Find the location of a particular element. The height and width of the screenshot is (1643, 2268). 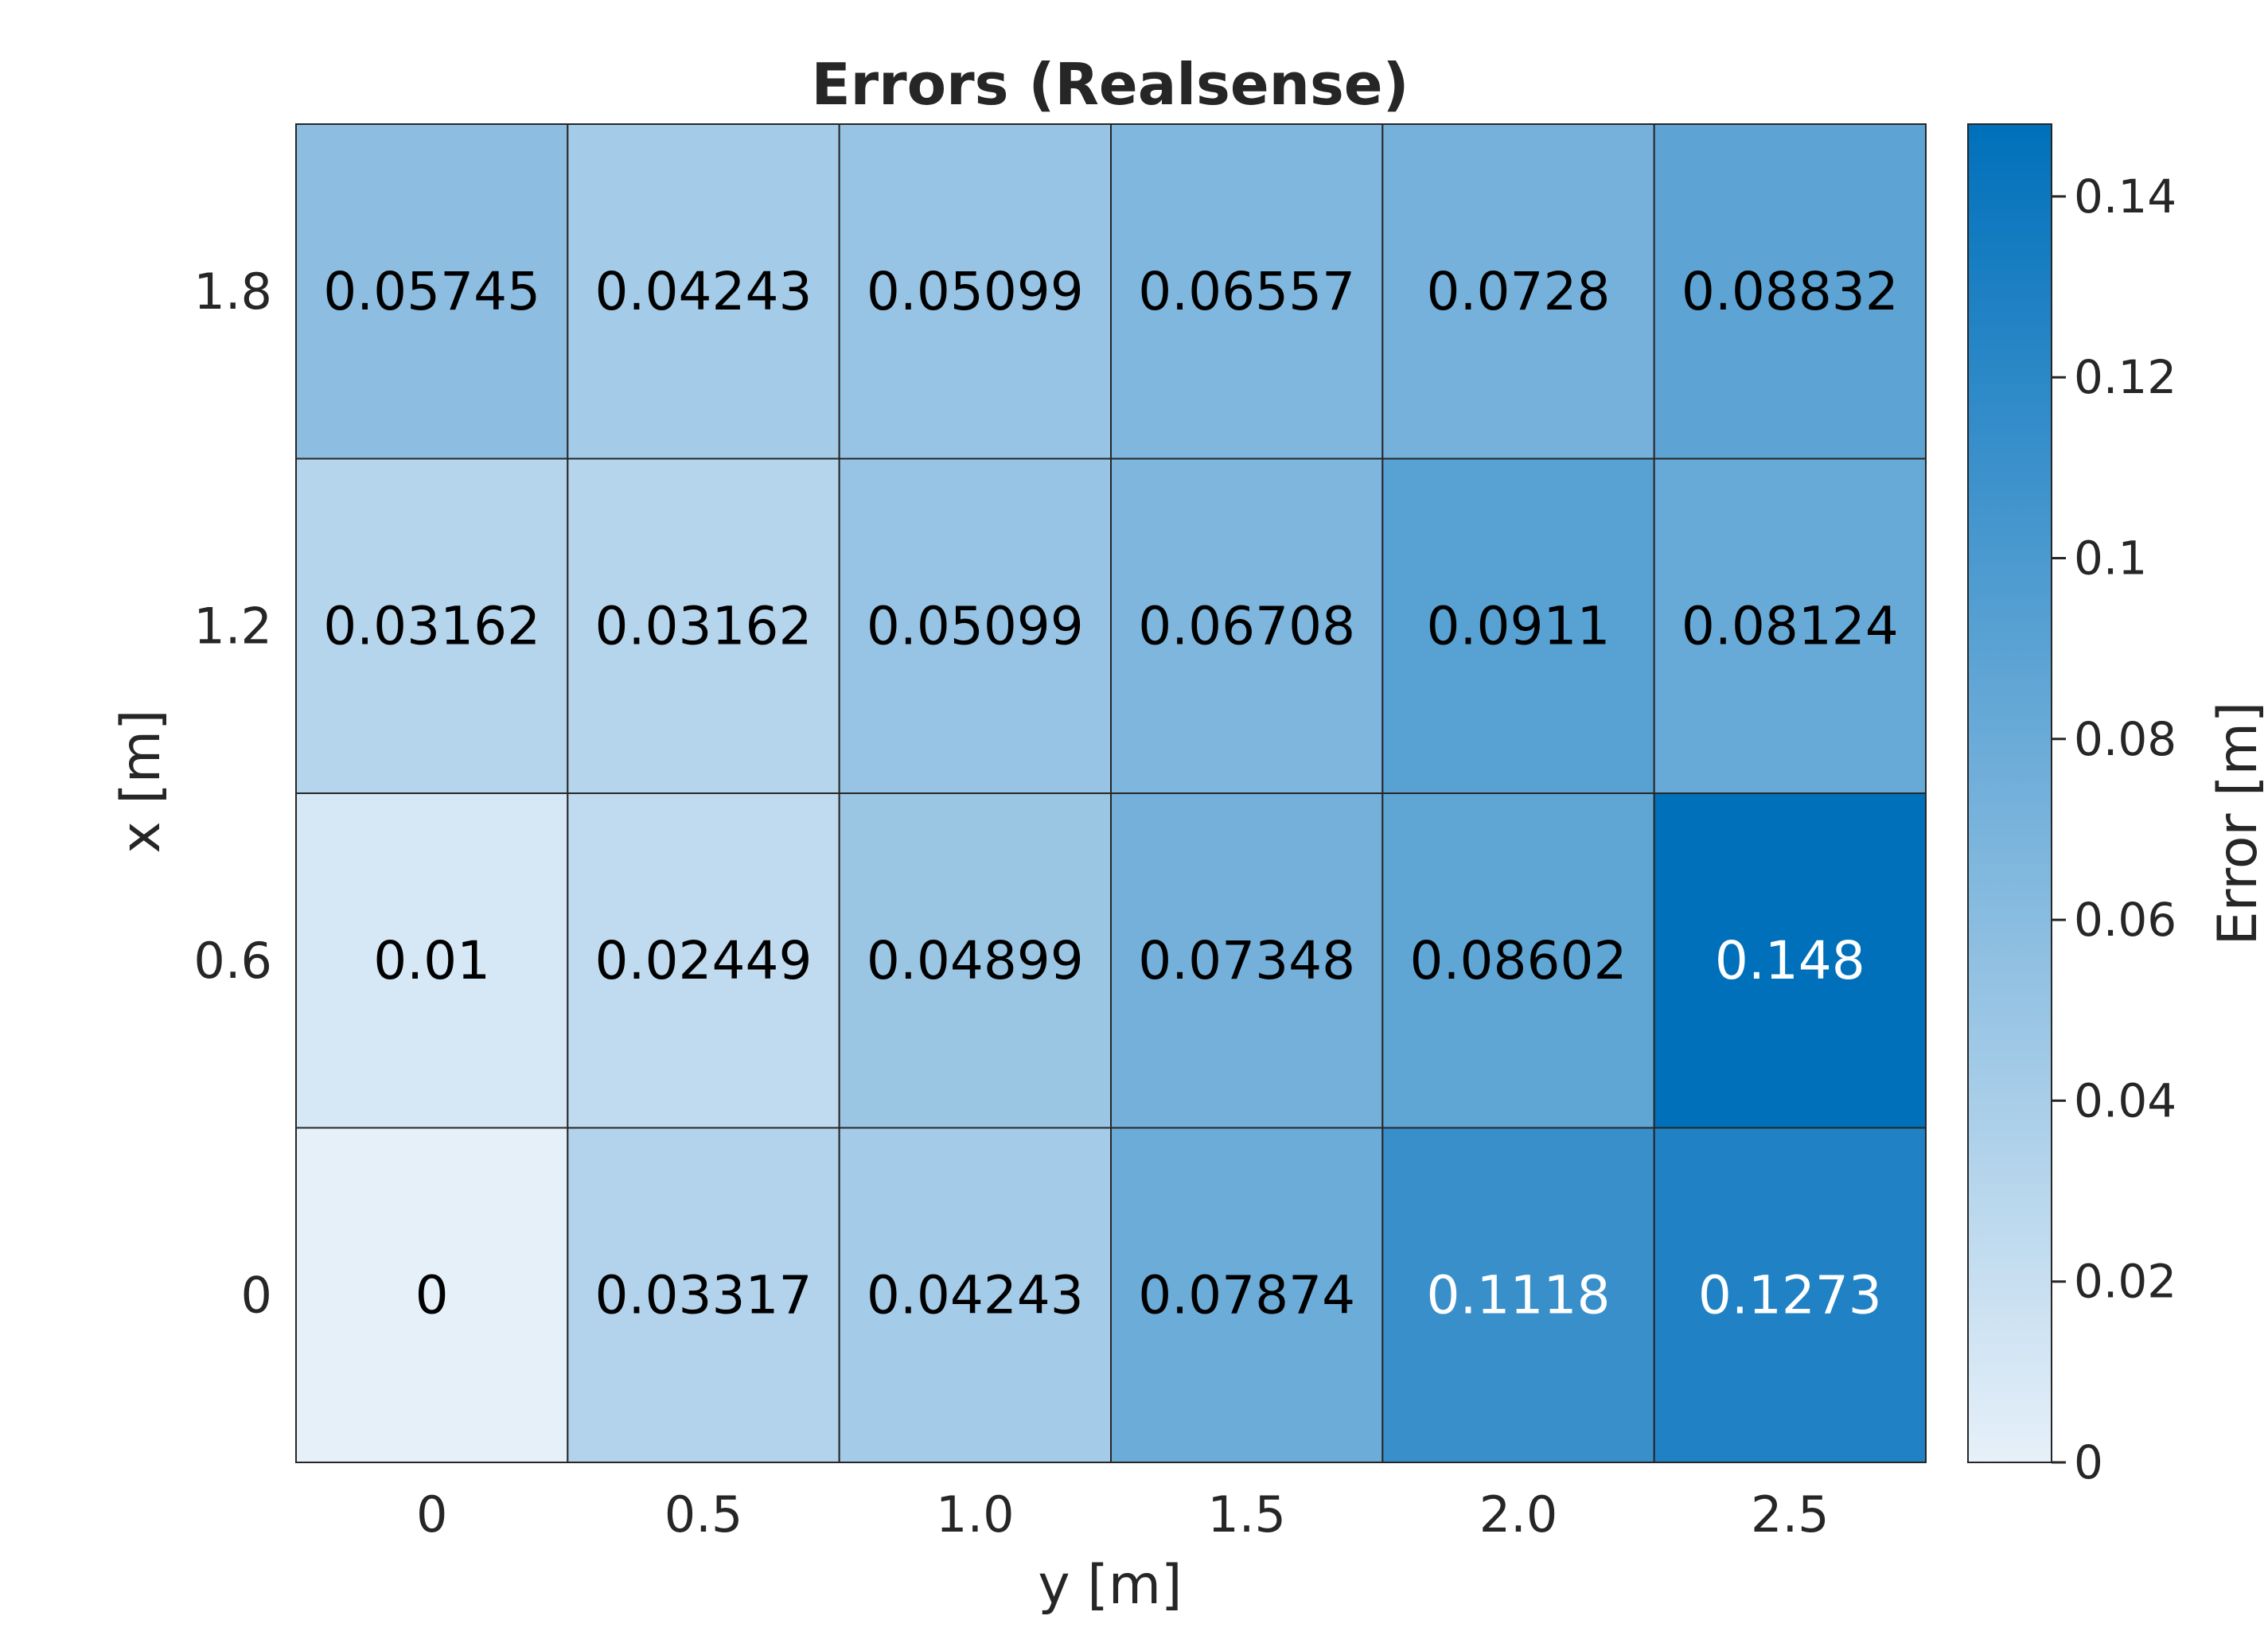

y-tick-label: 1.8 is located at coordinates (232, 292).